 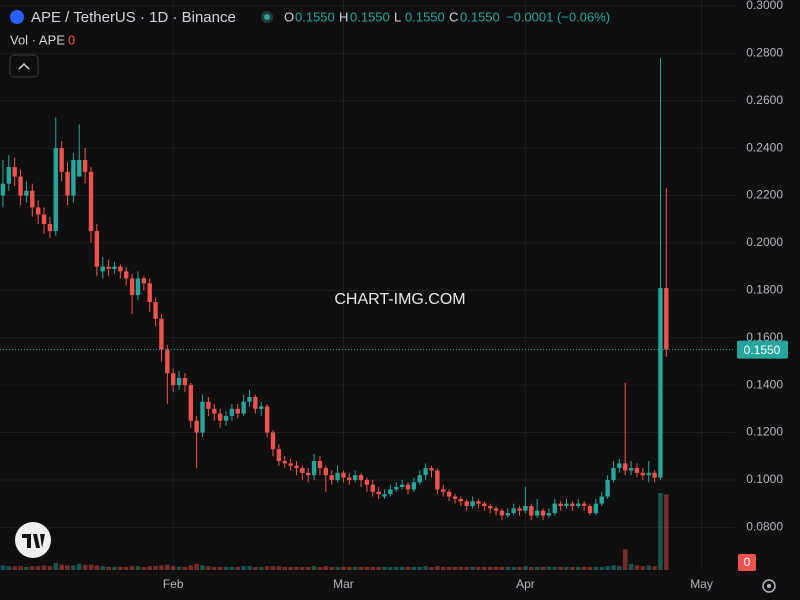 I want to click on y-tick-label: 0.1600, so click(x=764, y=337).